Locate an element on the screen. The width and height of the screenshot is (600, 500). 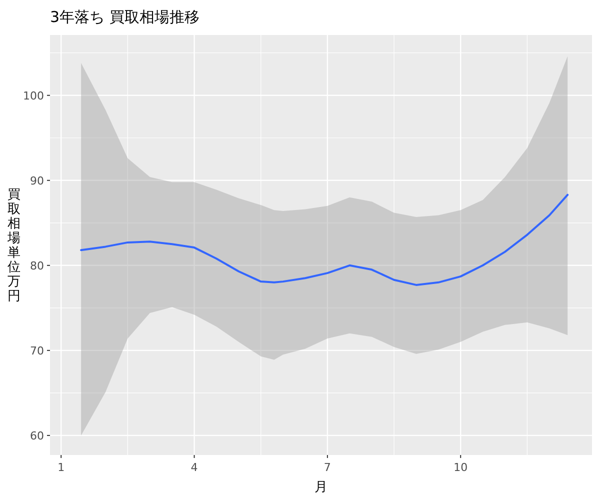
x-tick-label: 4 is located at coordinates (194, 467).